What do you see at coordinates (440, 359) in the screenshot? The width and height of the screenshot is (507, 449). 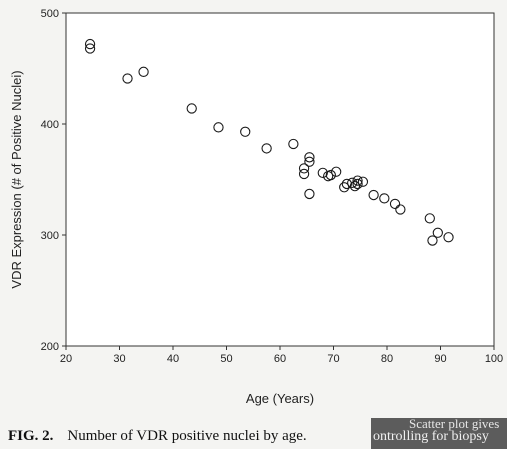 I see `x-tick-label: 90` at bounding box center [440, 359].